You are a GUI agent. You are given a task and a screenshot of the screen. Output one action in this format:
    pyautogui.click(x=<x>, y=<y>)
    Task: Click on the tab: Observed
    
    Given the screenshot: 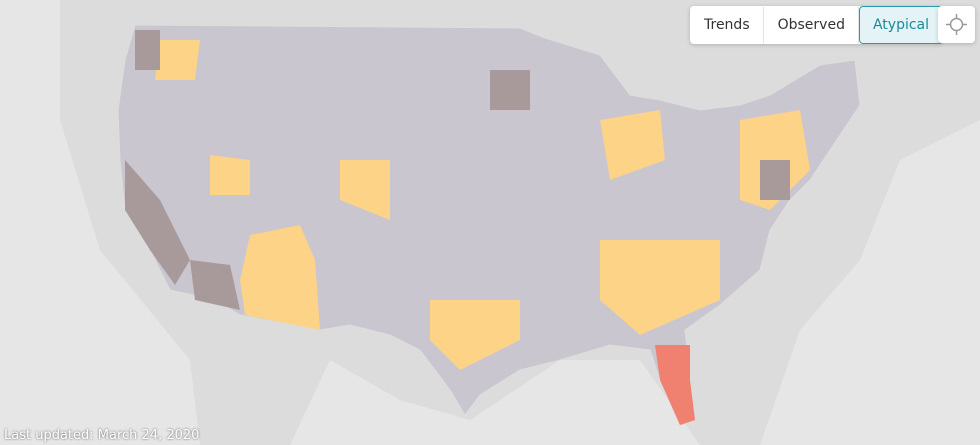 What is the action you would take?
    pyautogui.click(x=811, y=25)
    